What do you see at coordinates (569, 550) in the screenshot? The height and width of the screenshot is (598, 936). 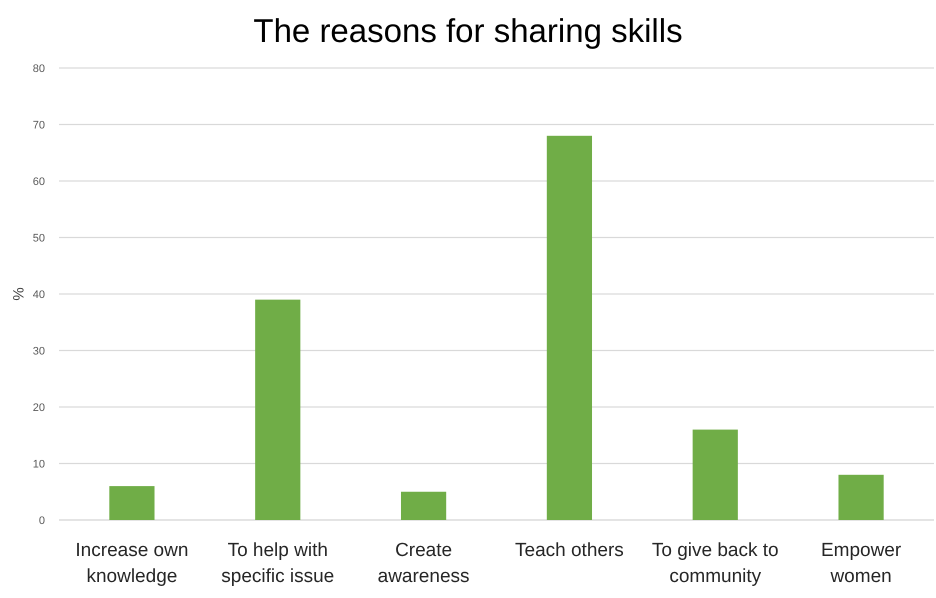 I see `x-tick-label: Teach others` at bounding box center [569, 550].